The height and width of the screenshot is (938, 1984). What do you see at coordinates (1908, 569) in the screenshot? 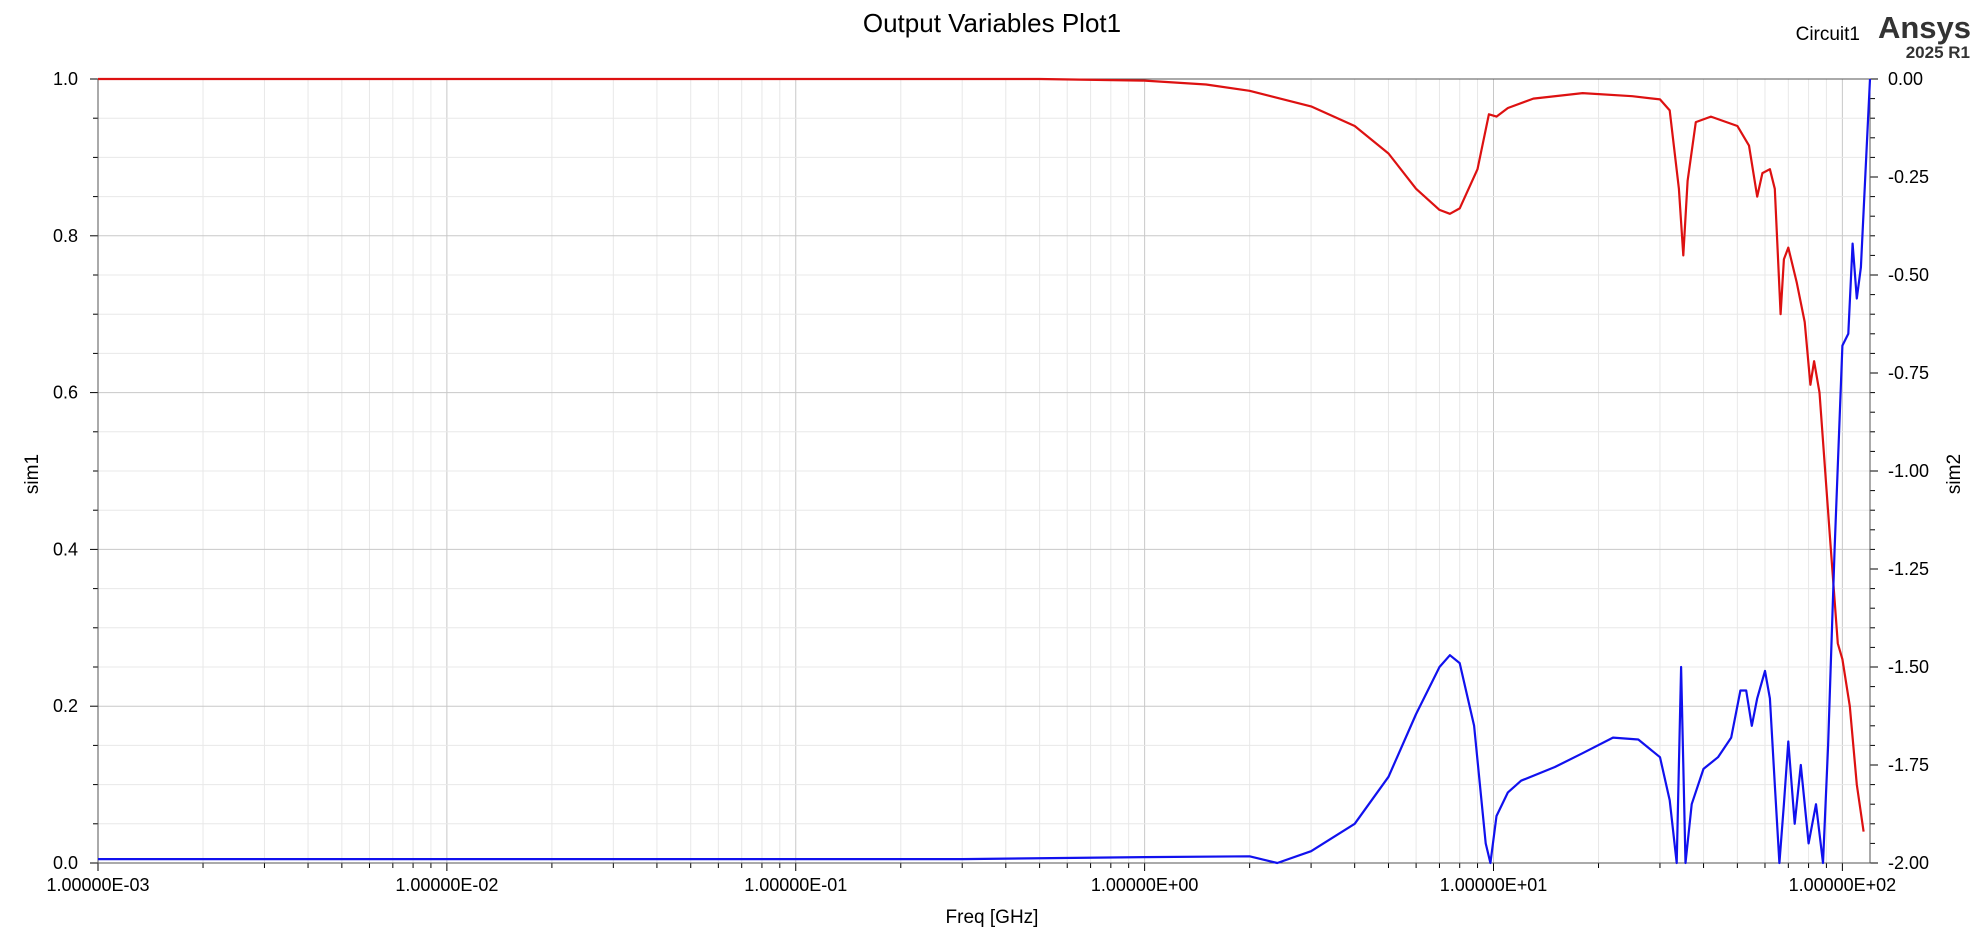
I see `y-right-tick-label: -1.25` at bounding box center [1908, 569].